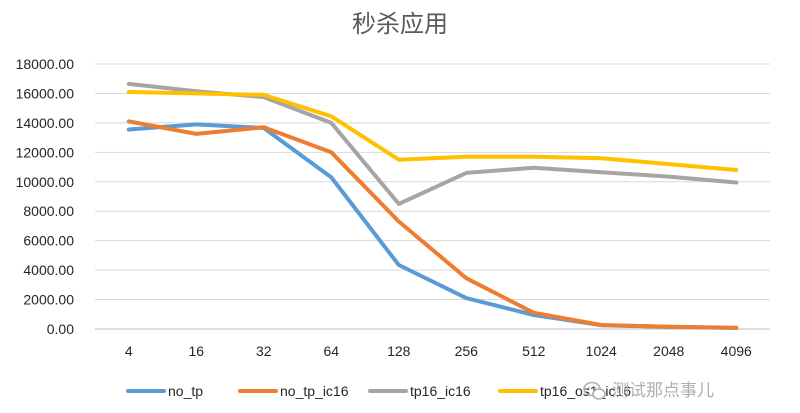 The height and width of the screenshot is (413, 800). I want to click on y-tick-label: 14000.00, so click(45, 123).